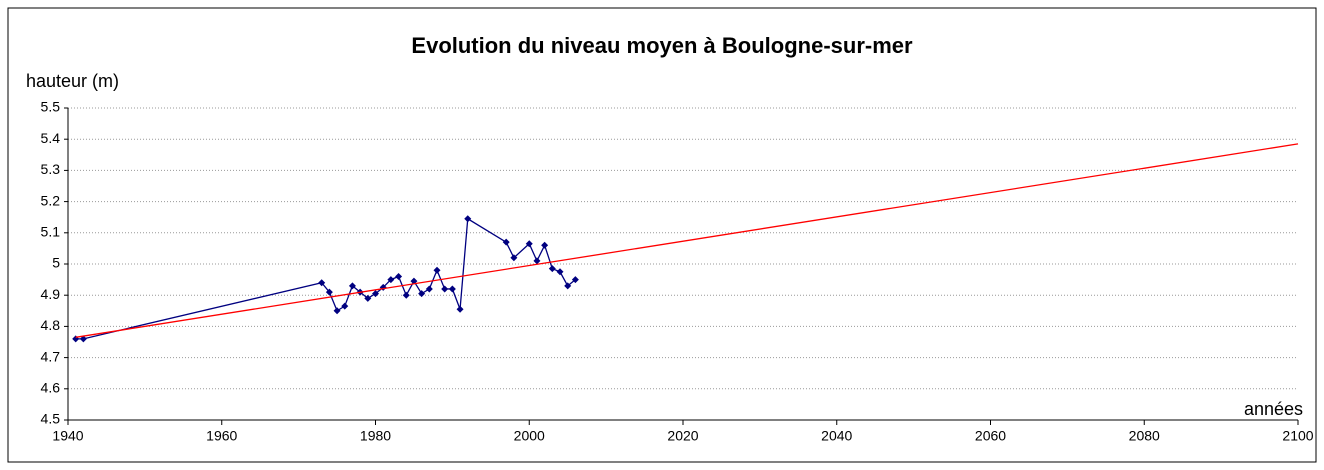  What do you see at coordinates (990, 436) in the screenshot?
I see `x-tick-label: 2060` at bounding box center [990, 436].